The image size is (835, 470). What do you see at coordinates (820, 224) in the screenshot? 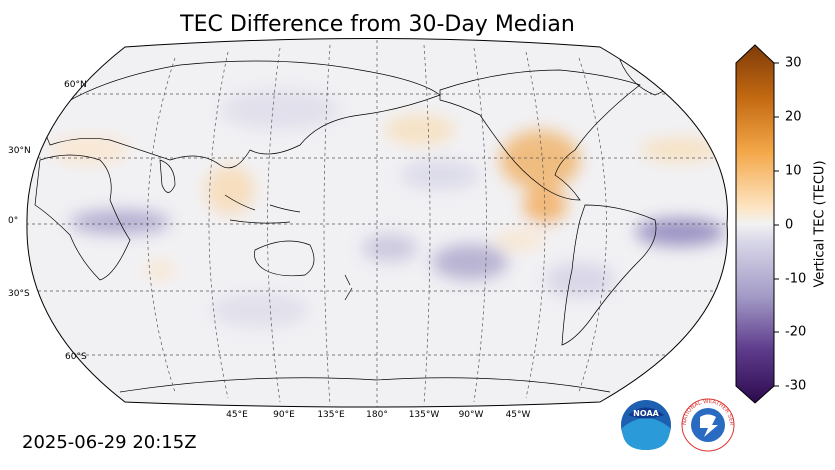
I see `colorbar-label: Vertical TEC (TECU)` at bounding box center [820, 224].